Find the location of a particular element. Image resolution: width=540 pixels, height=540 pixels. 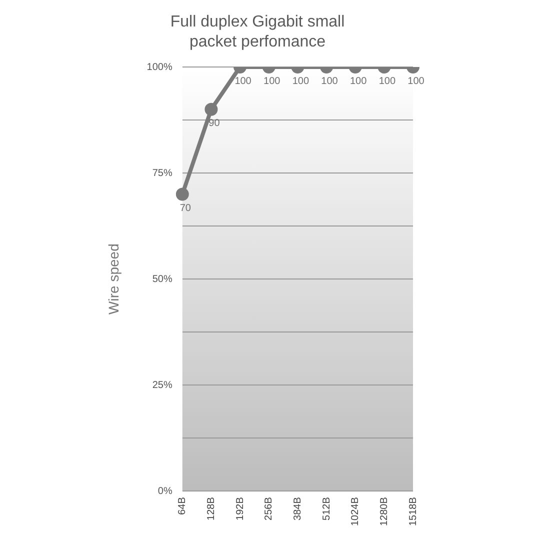

x-tick-label: 64B is located at coordinates (182, 505).